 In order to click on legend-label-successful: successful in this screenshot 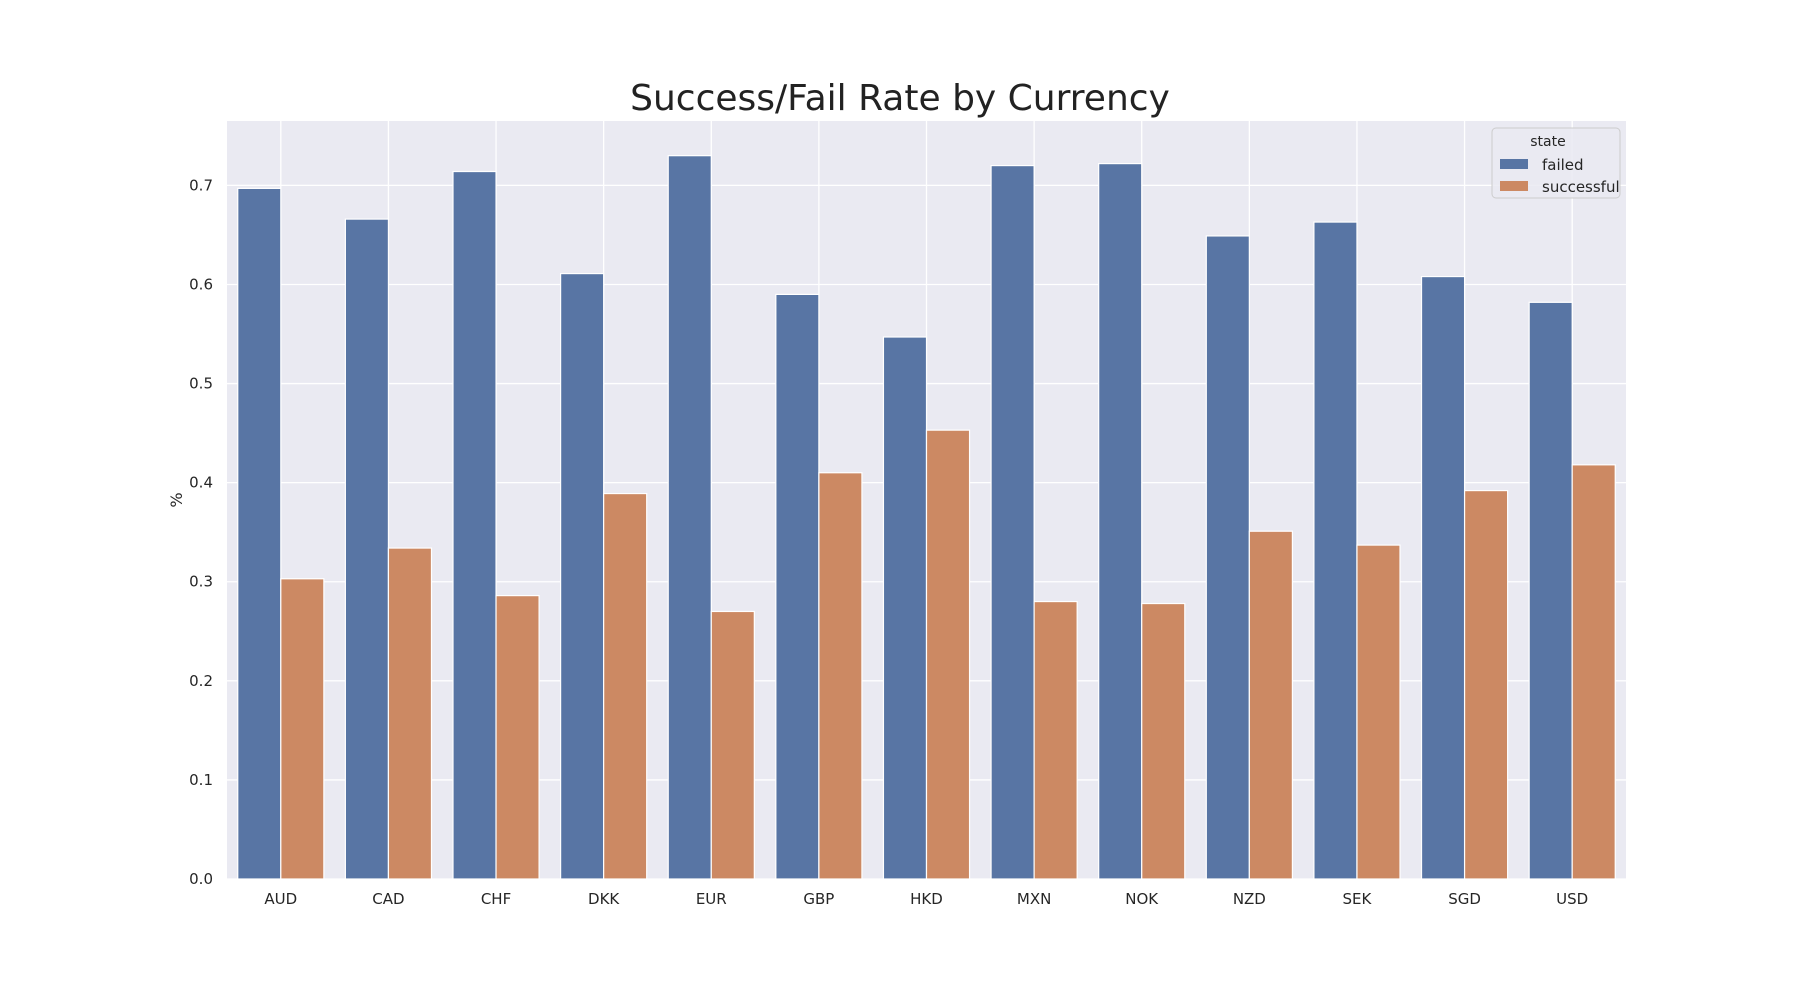, I will do `click(1581, 187)`.